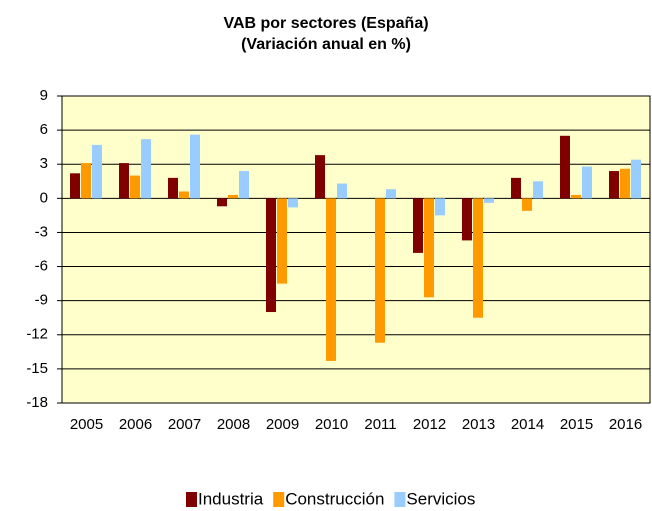  I want to click on legend-label: Servicios, so click(440, 498).